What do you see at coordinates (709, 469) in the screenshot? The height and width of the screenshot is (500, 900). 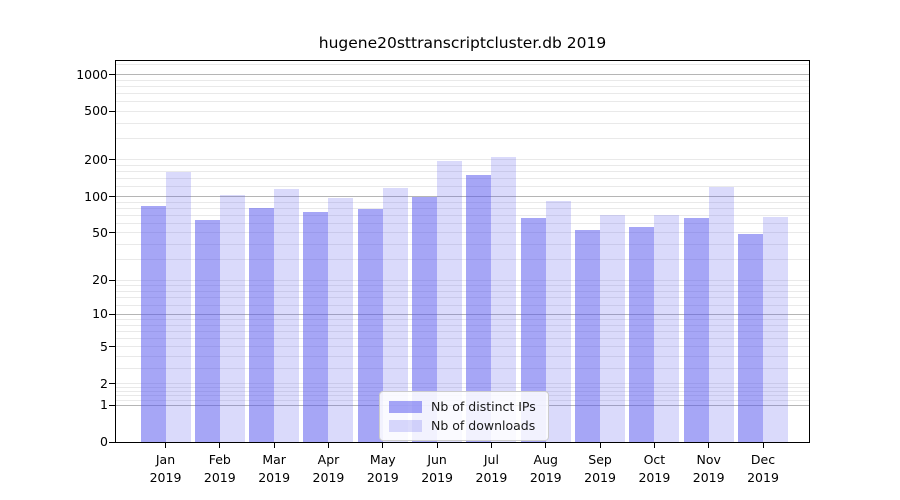 I see `x-tick-label: Nov 2019` at bounding box center [709, 469].